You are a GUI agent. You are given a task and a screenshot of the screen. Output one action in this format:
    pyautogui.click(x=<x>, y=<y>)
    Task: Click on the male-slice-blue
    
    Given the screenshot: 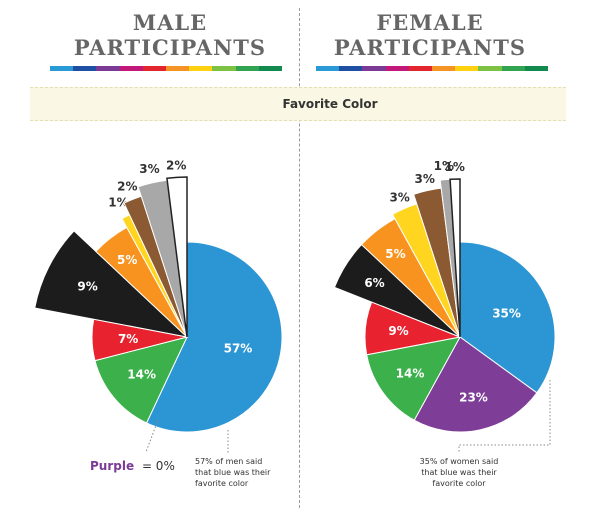 What is the action you would take?
    pyautogui.click(x=214, y=337)
    